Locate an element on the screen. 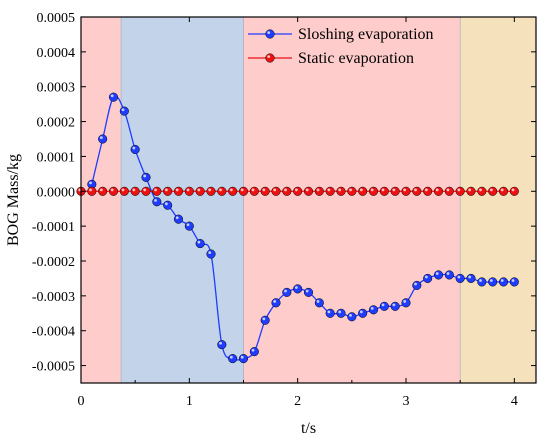 The image size is (550, 441). legend-label: Sloshing evaporation is located at coordinates (366, 34).